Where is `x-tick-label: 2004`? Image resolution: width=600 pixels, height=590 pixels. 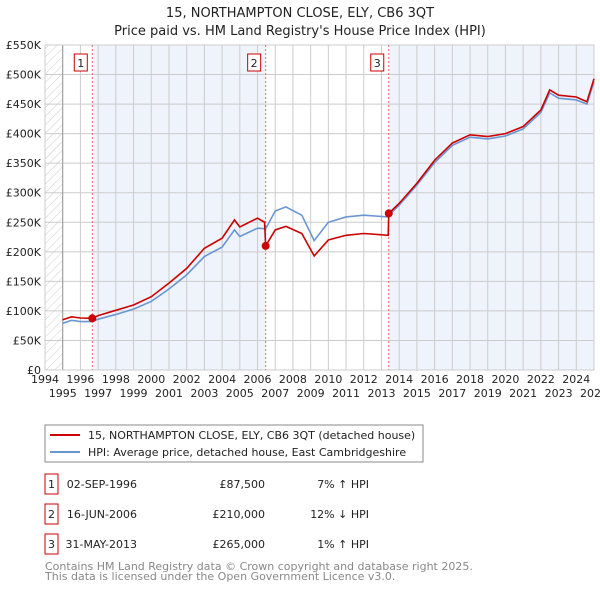
x-tick-label: 2004 is located at coordinates (222, 379).